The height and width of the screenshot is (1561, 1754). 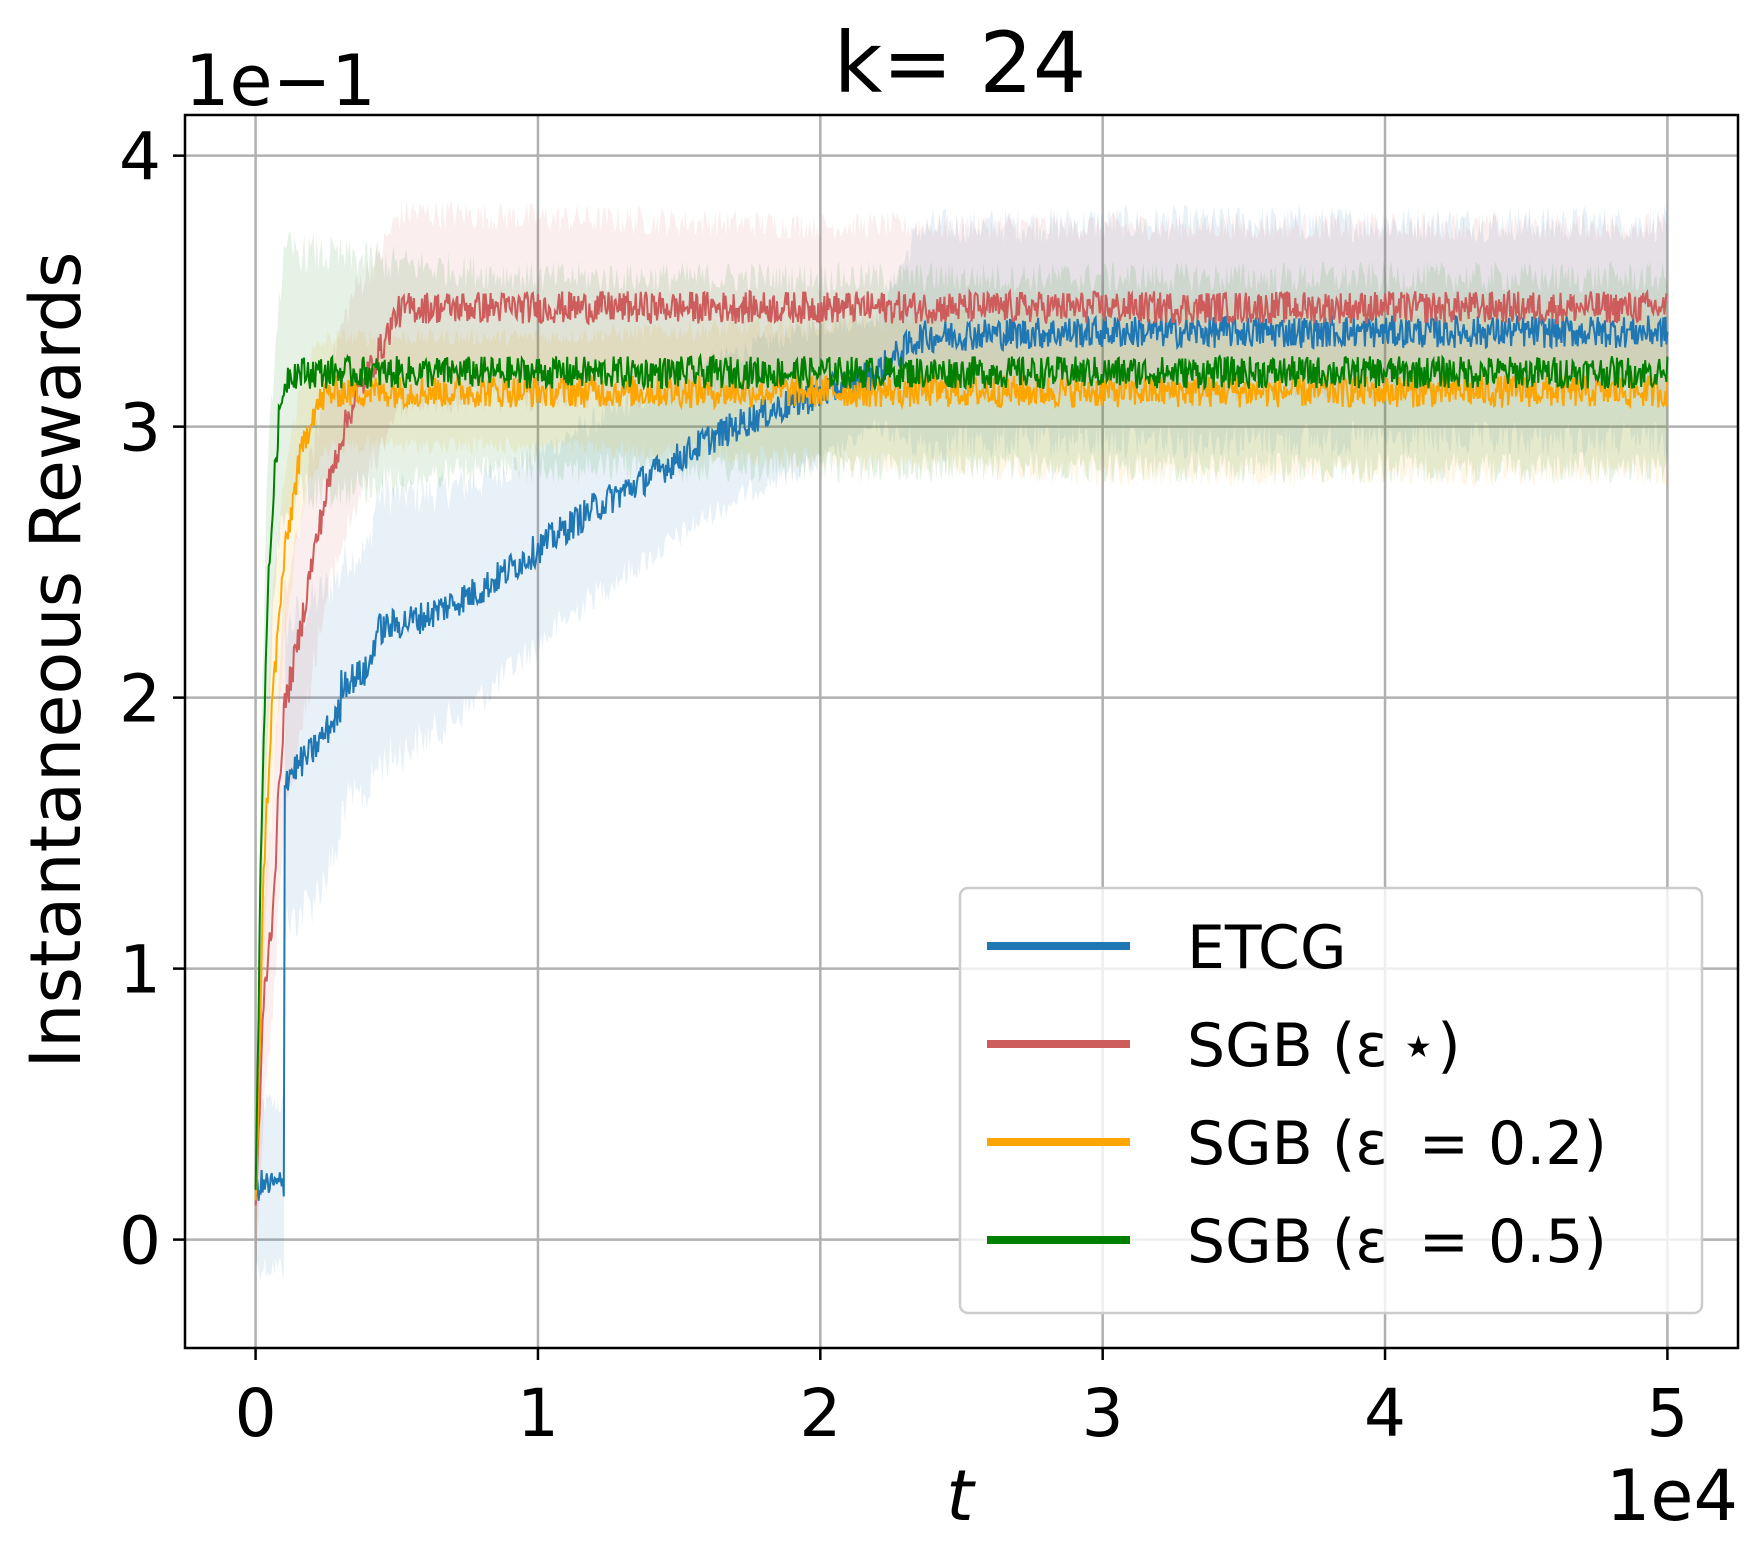 What do you see at coordinates (820, 1413) in the screenshot?
I see `x-tick-label: 2` at bounding box center [820, 1413].